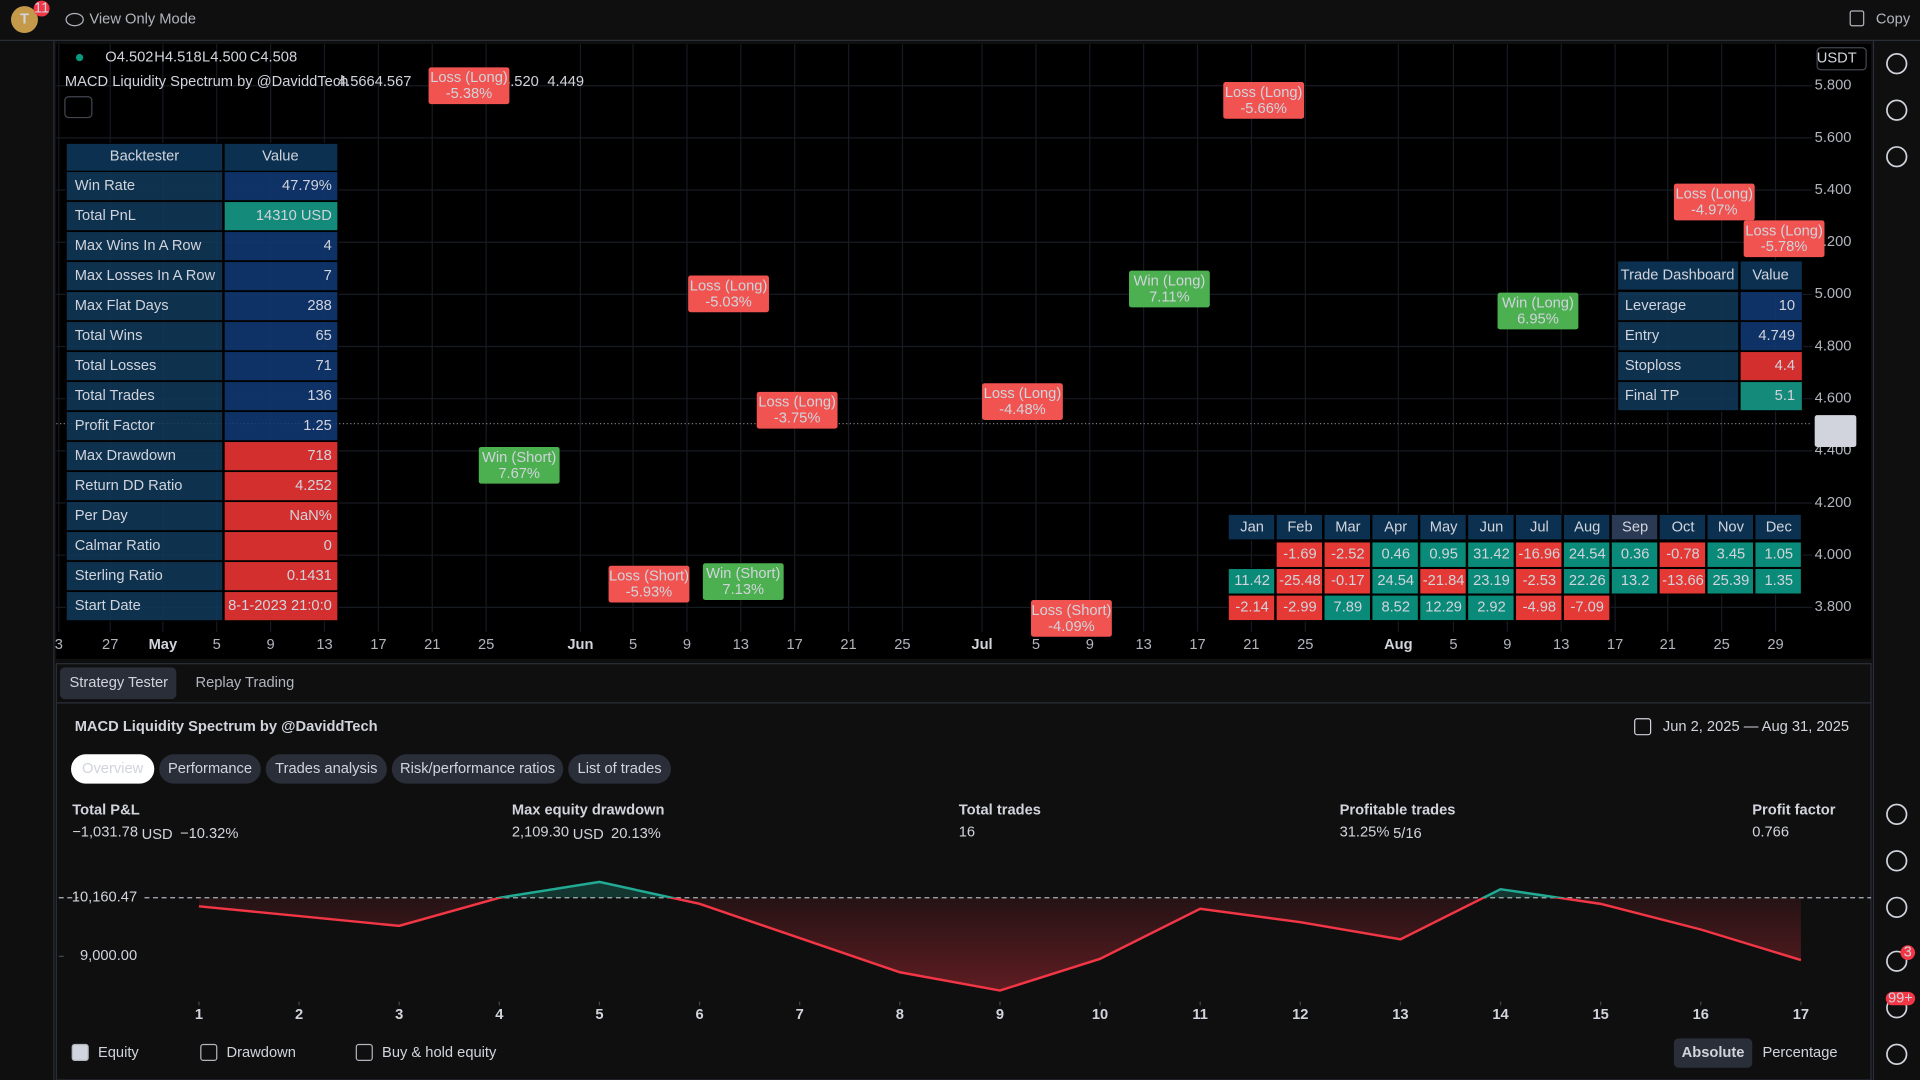 The image size is (1920, 1080). What do you see at coordinates (1144, 645) in the screenshot?
I see `time-axis-label: 13` at bounding box center [1144, 645].